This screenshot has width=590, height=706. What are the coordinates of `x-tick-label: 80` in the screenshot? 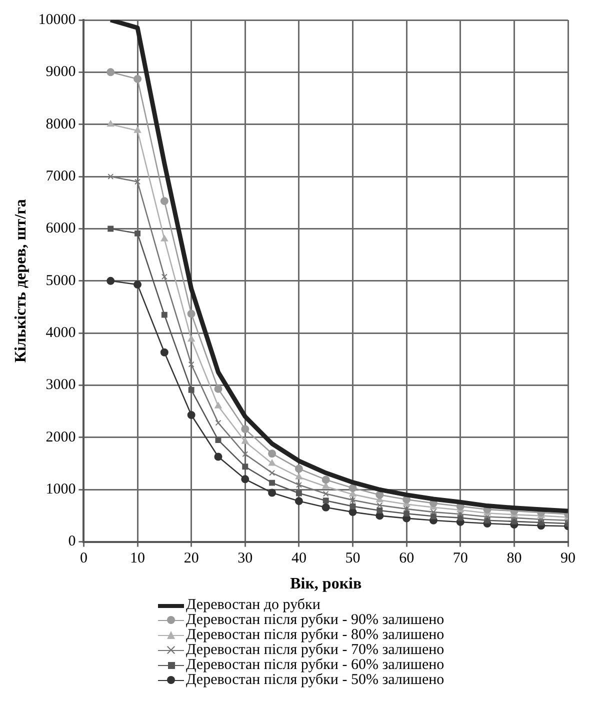 It's located at (514, 558).